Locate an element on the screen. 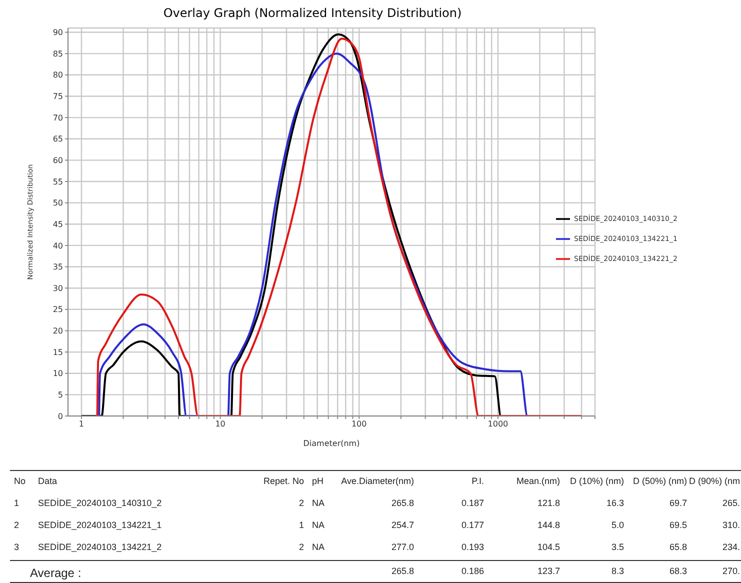 The height and width of the screenshot is (583, 741). text: 104.5 is located at coordinates (548, 547).